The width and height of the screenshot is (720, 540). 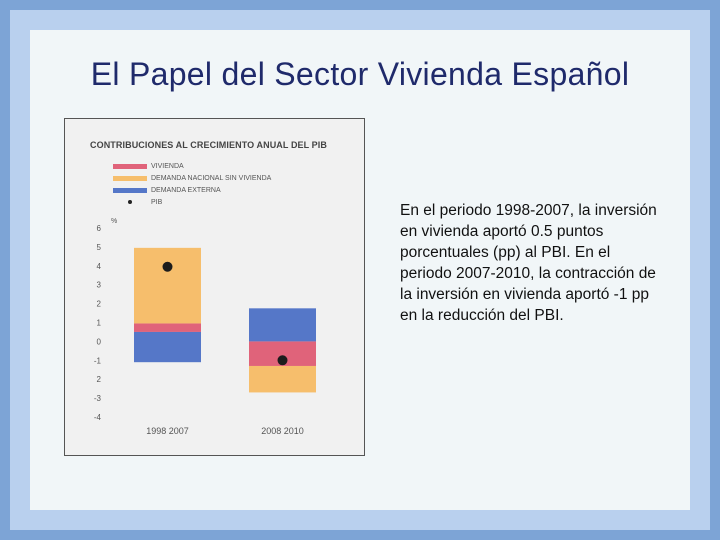 I want to click on y-tick-label-8: 2, so click(x=99, y=379).